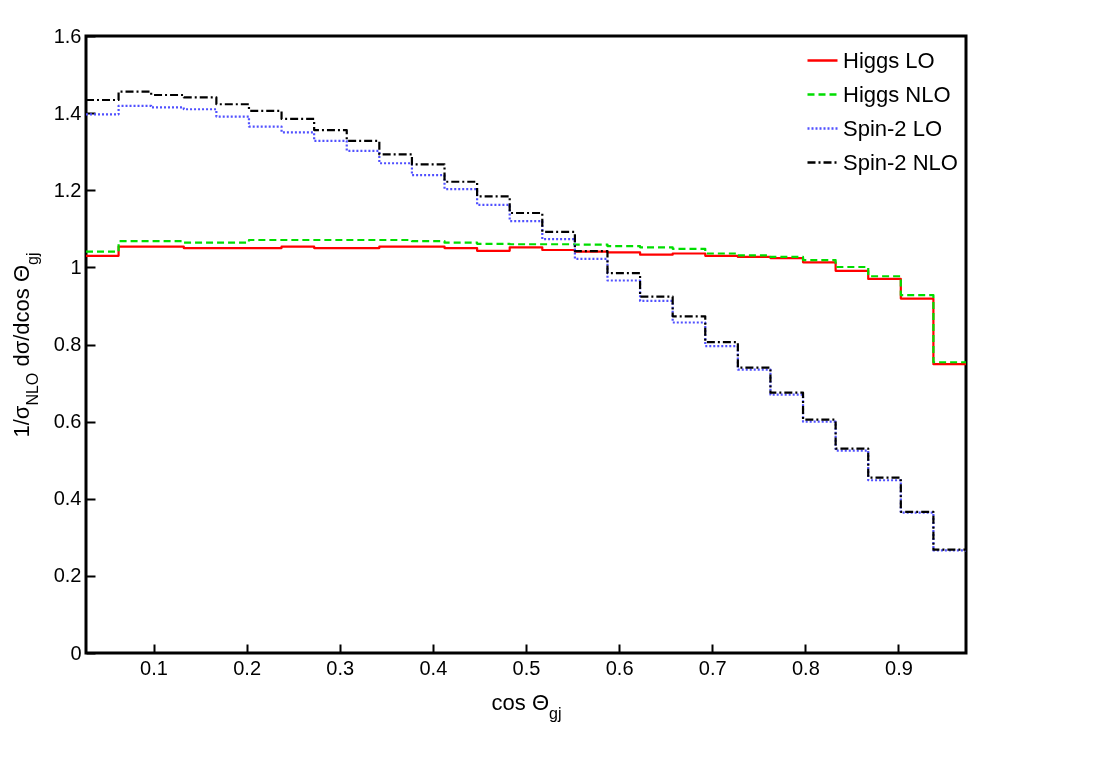 The width and height of the screenshot is (1115, 762). I want to click on x-tick-label: 0.2, so click(247, 667).